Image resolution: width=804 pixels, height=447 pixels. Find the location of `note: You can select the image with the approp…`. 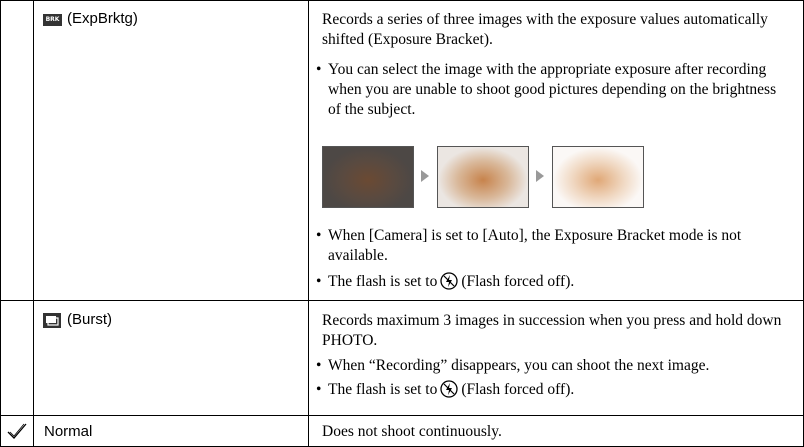

note: You can select the image with the approp… is located at coordinates (554, 90).